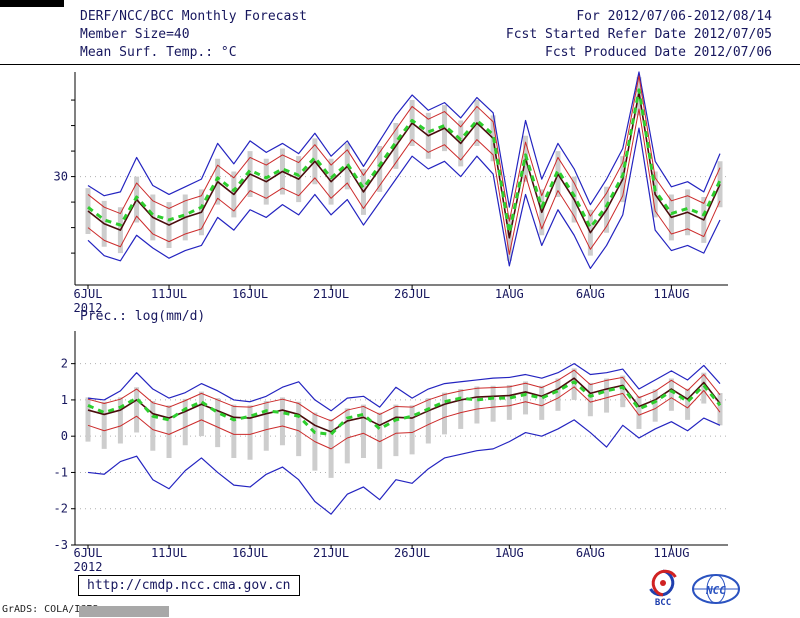 The image size is (800, 618). Describe the element at coordinates (638, 34) in the screenshot. I see `refer-date-label: Fcst Started Refer Date 2012/07/05` at that location.